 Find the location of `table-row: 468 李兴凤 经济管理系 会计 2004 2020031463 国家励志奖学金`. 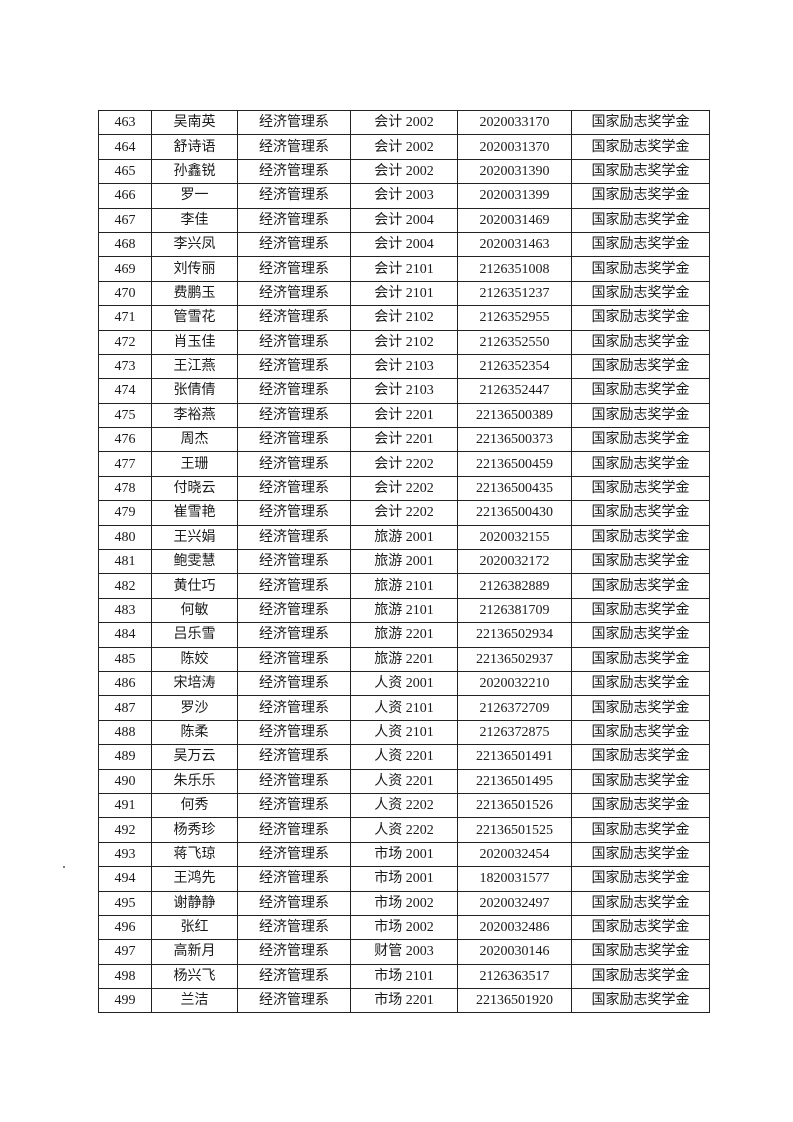

table-row: 468 李兴凤 经济管理系 会计 2004 2020031463 国家励志奖学金 is located at coordinates (404, 244).